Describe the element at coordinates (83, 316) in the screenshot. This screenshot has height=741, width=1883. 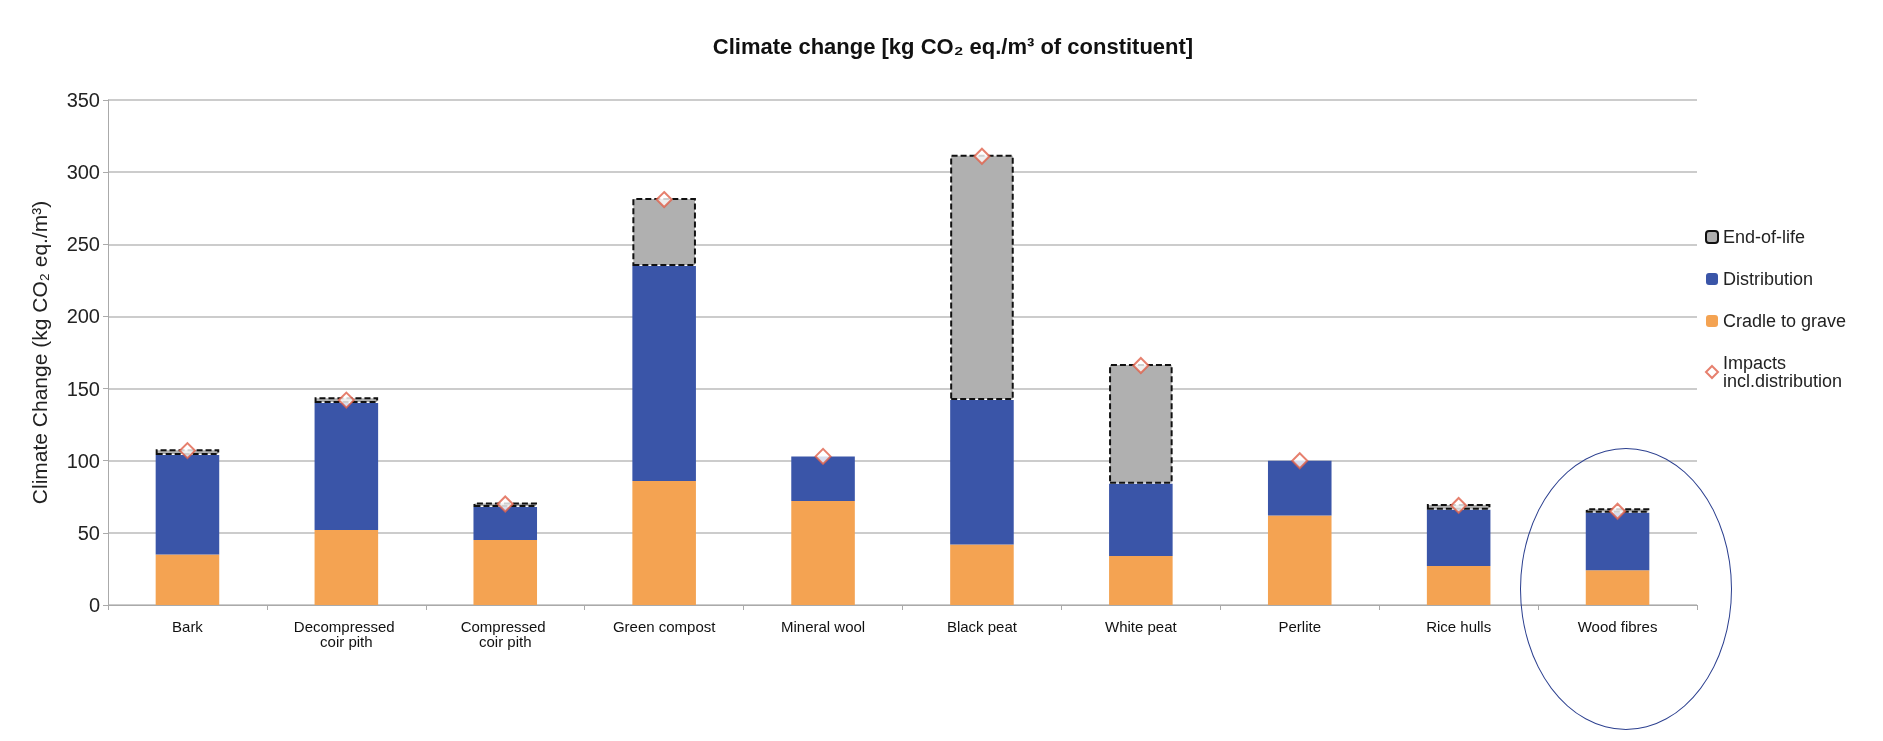
I see `y-tick-label: 200` at that location.